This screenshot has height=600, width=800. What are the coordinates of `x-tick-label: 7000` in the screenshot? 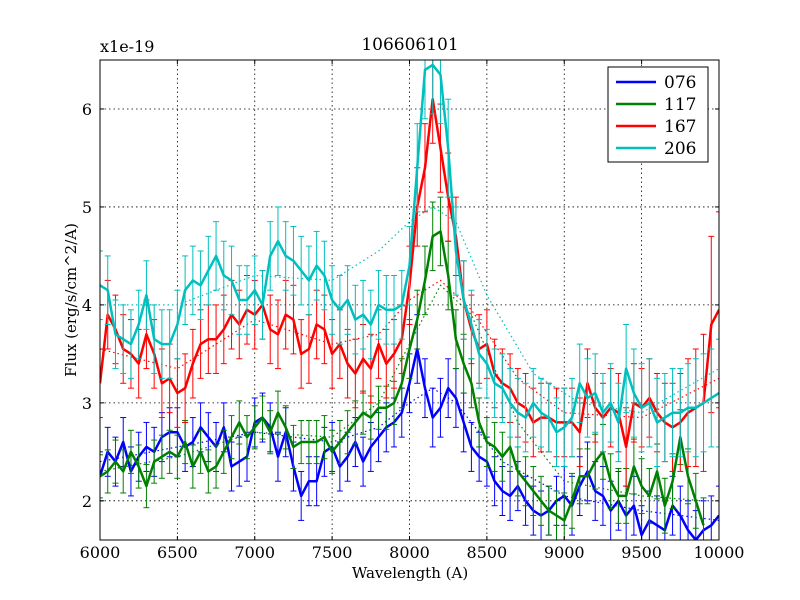 It's located at (254, 552).